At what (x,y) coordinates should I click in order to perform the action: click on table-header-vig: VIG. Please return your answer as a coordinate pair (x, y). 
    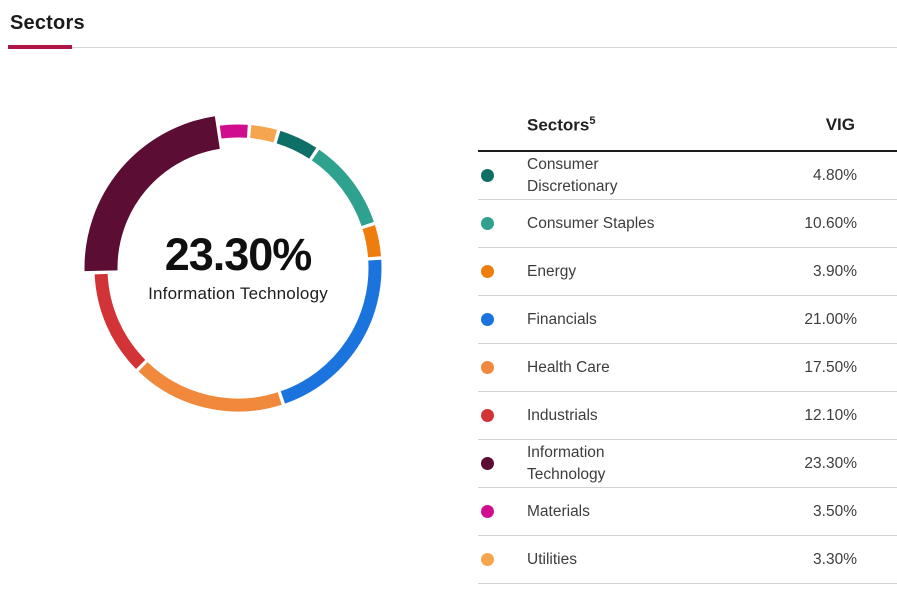
    Looking at the image, I should click on (840, 124).